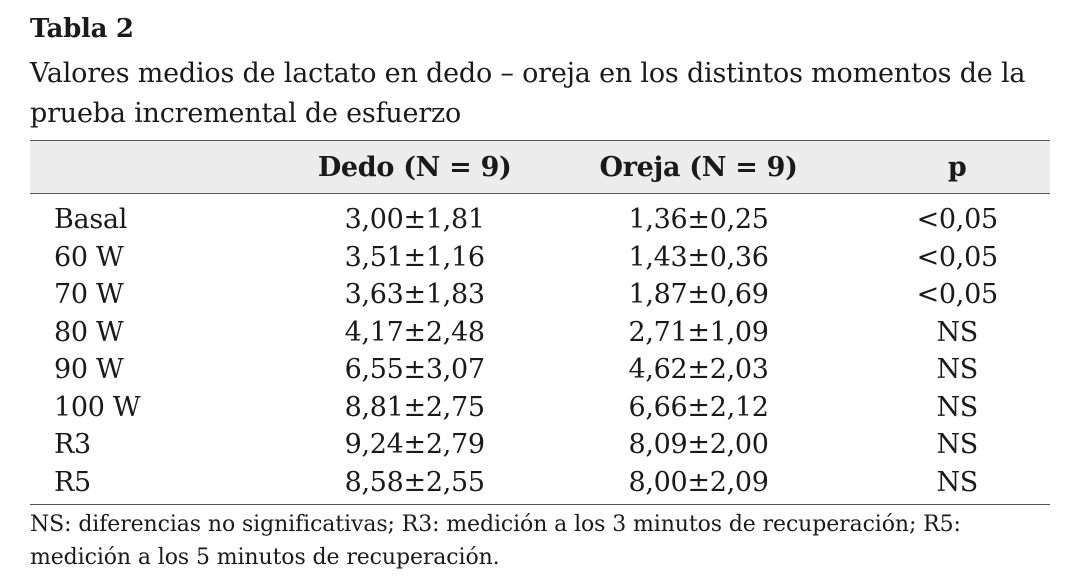  I want to click on table-row: R5 8,58±2,55 8,00±2,09 NS, so click(540, 484).